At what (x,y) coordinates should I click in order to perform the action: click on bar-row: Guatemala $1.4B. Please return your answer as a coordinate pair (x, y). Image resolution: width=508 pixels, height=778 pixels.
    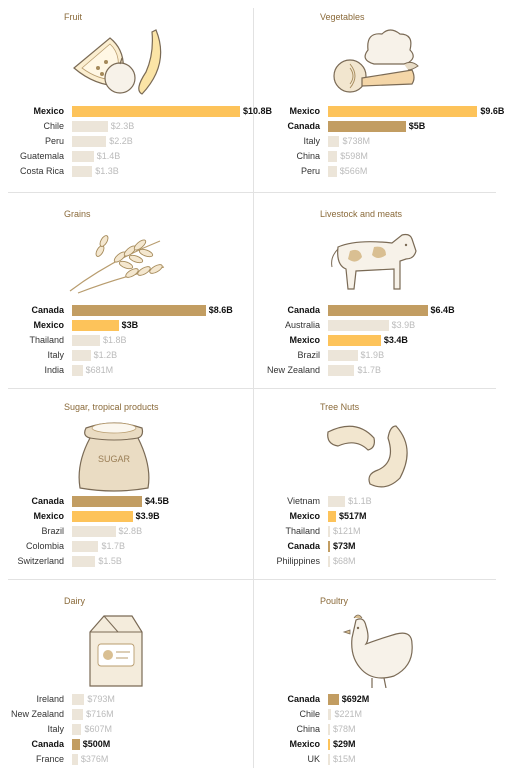
    Looking at the image, I should click on (125, 156).